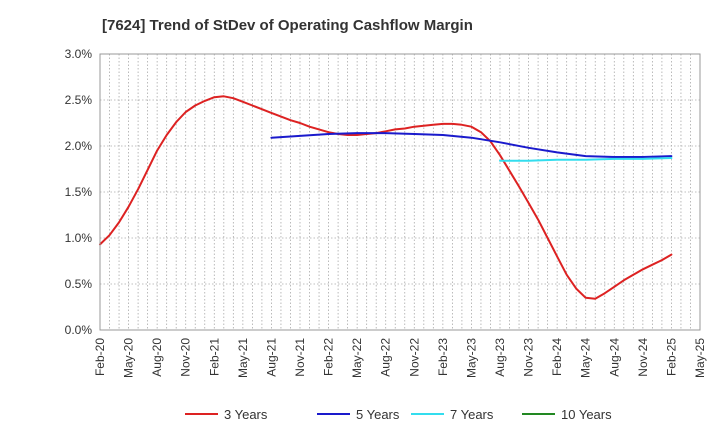 Image resolution: width=720 pixels, height=440 pixels. What do you see at coordinates (643, 357) in the screenshot?
I see `x-tick-label: Nov-24` at bounding box center [643, 357].